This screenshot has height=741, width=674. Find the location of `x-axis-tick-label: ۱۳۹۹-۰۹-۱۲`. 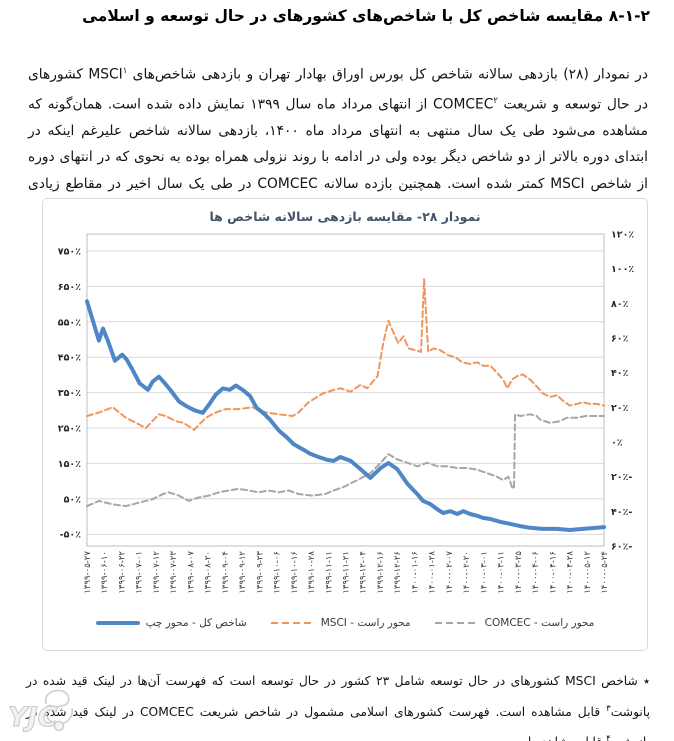

x-axis-tick-label: ۱۳۹۹-۰۹-۱۲ is located at coordinates (243, 572).